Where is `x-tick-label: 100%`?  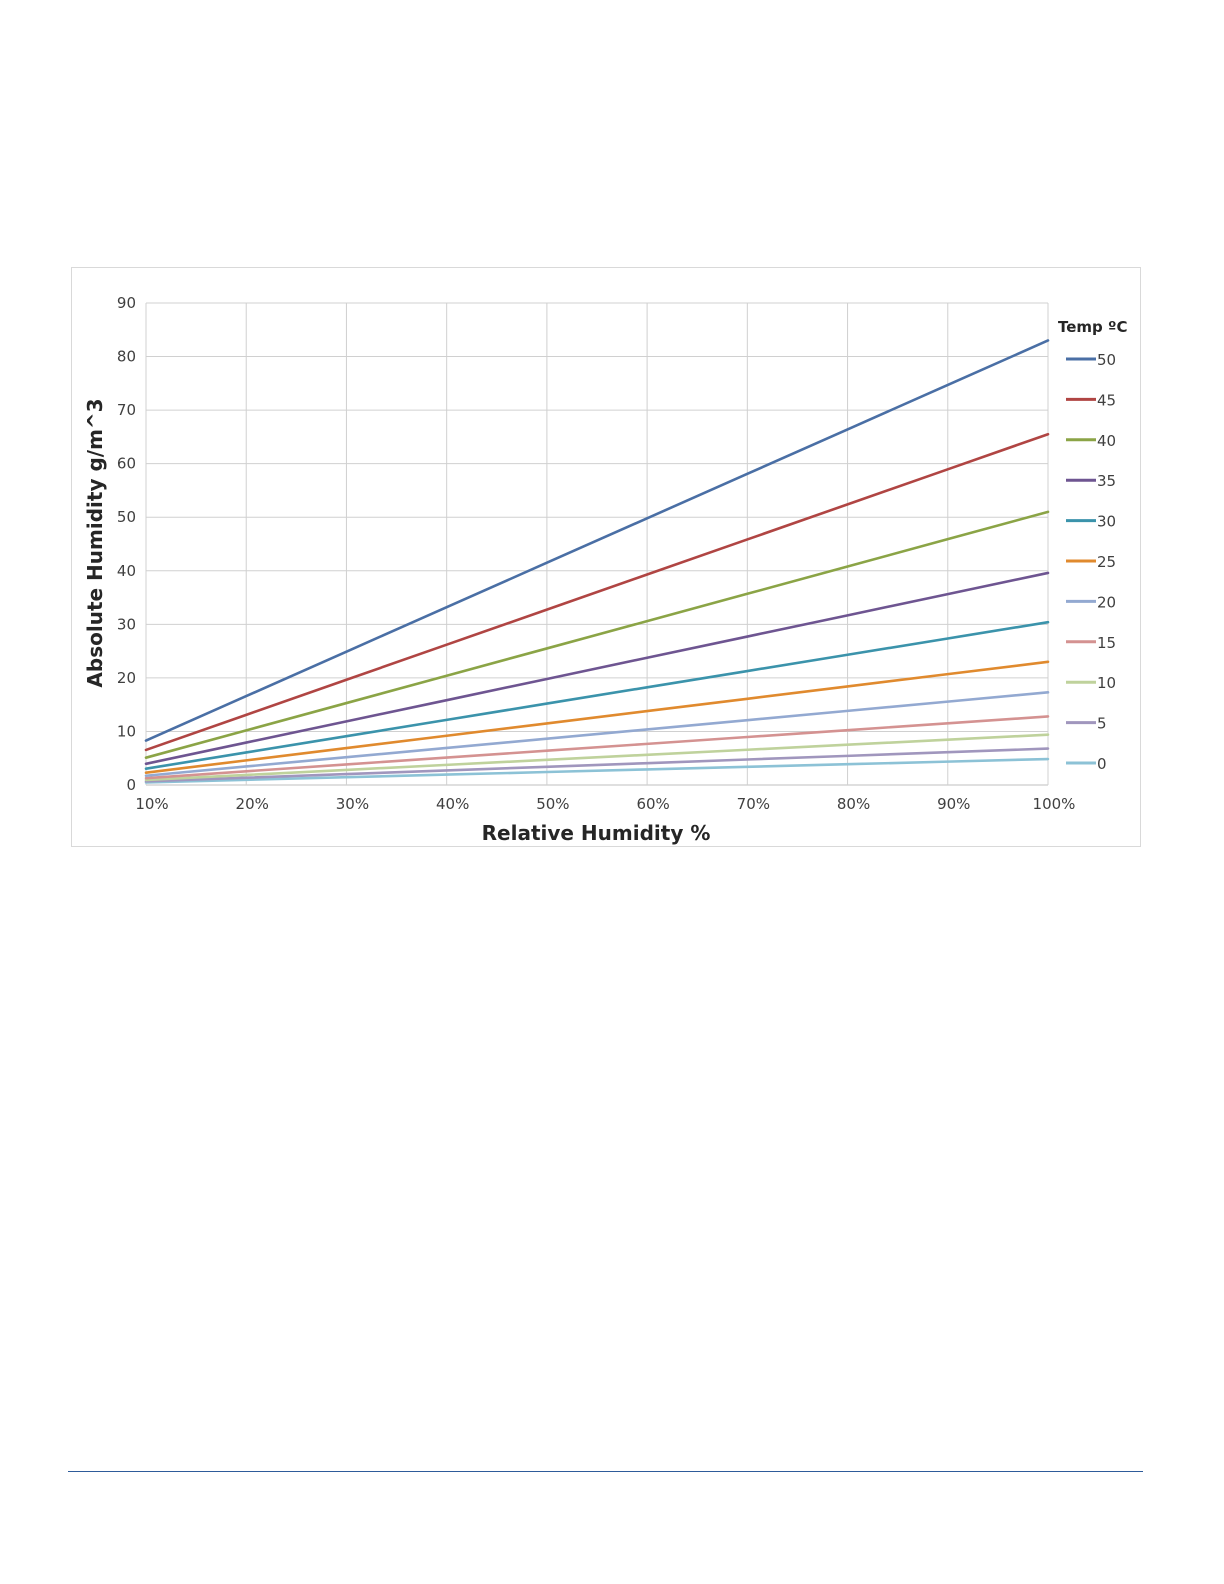
x-tick-label: 100% is located at coordinates (1054, 804).